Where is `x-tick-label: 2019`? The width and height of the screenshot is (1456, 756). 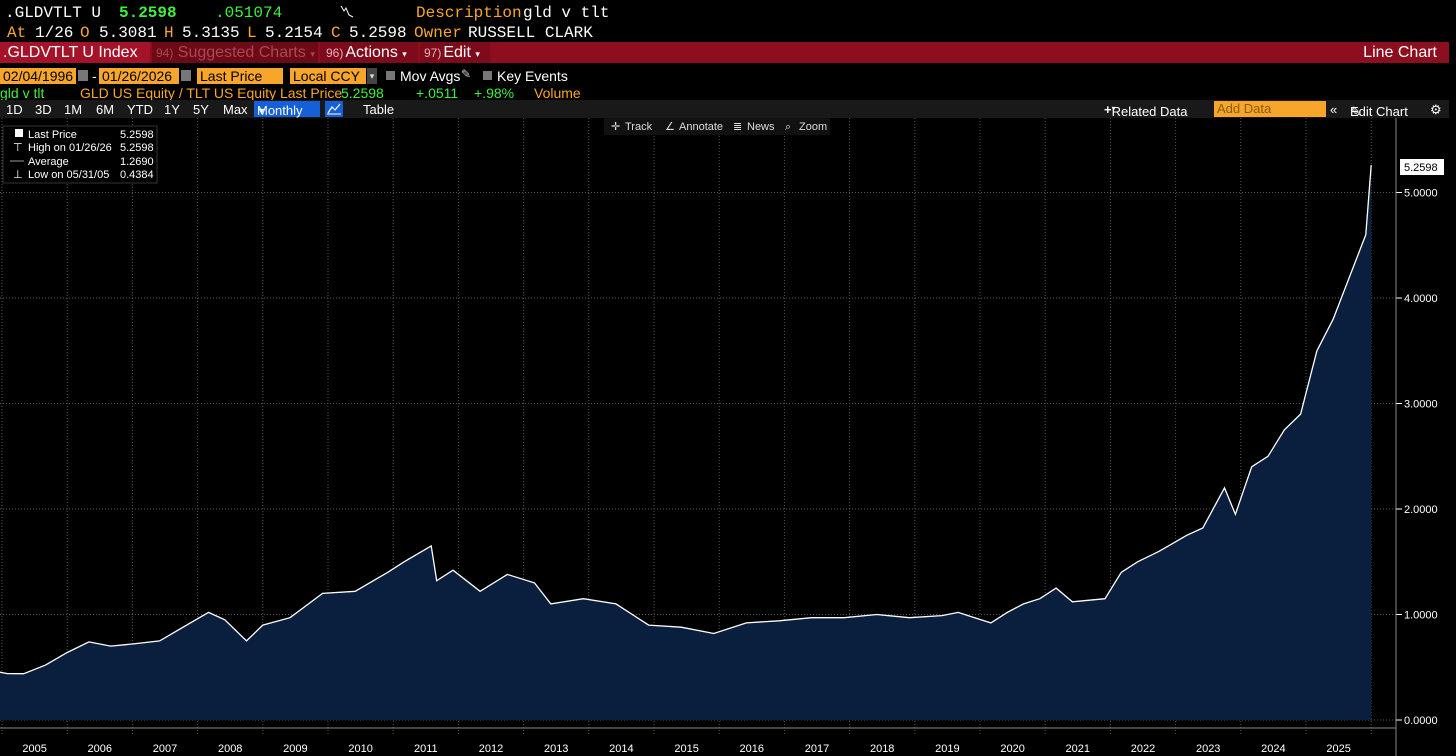
x-tick-label: 2019 is located at coordinates (947, 749).